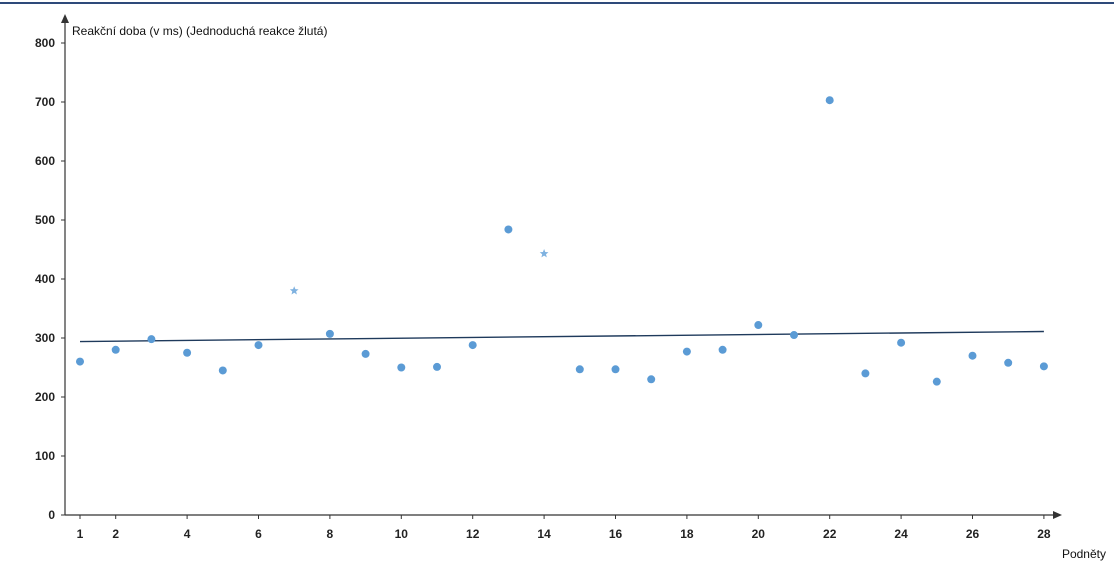  Describe the element at coordinates (45, 220) in the screenshot. I see `y-tick-label: 500` at that location.